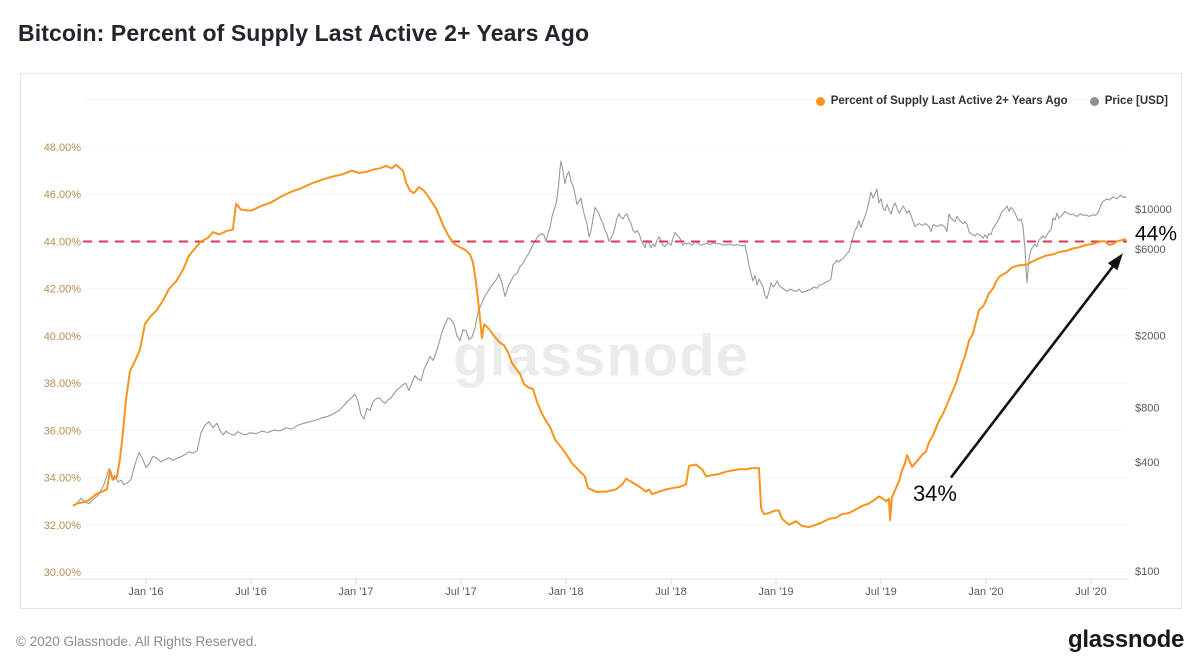 This screenshot has width=1200, height=672. Describe the element at coordinates (1126, 639) in the screenshot. I see `glassnode-logo: glassnode` at that location.